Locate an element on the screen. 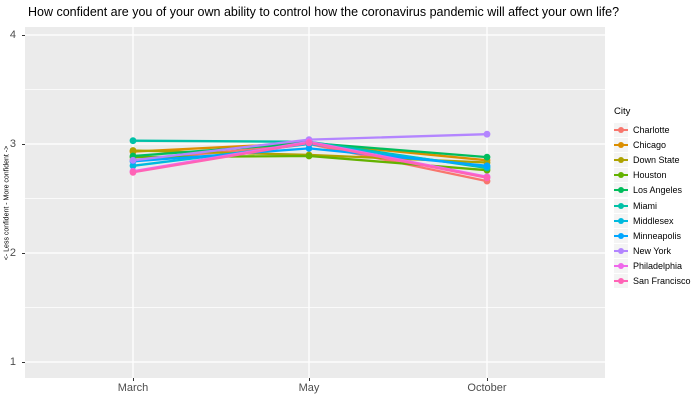 Image resolution: width=700 pixels, height=408 pixels. legend-item-minneapolis: Minneapolis is located at coordinates (652, 235).